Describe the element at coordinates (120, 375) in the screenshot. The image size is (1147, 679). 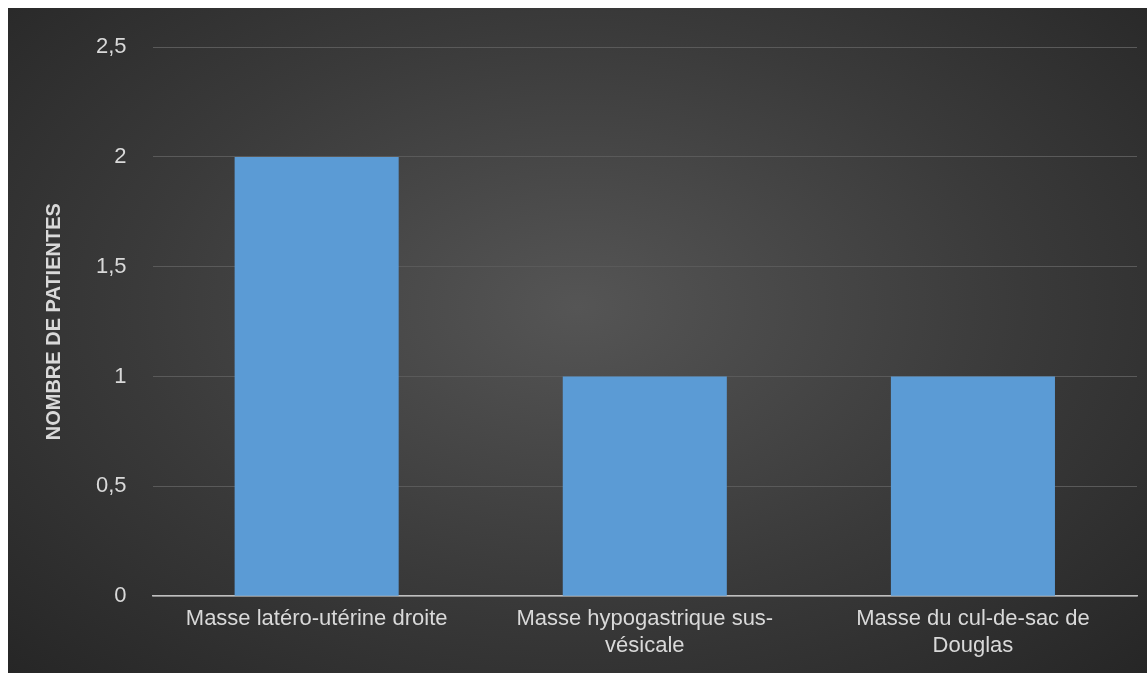
I see `y-tick-label: 1` at that location.